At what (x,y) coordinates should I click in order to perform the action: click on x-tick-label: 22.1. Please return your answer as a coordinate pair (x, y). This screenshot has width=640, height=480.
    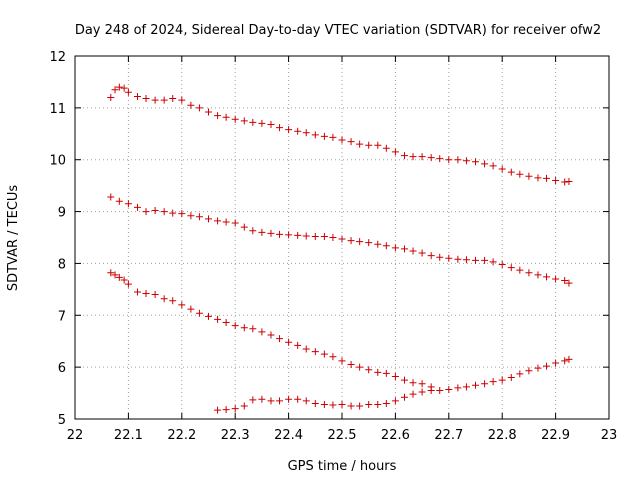
    Looking at the image, I should click on (128, 435).